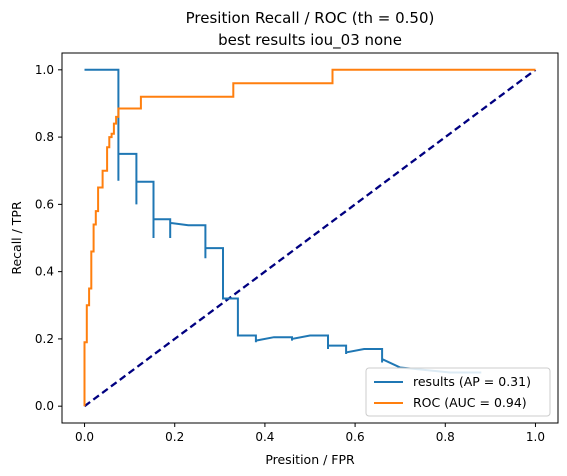  What do you see at coordinates (310, 433) in the screenshot?
I see `x-axis: 0.0 0.2 0.4 0.6 0.8 1.0` at bounding box center [310, 433].